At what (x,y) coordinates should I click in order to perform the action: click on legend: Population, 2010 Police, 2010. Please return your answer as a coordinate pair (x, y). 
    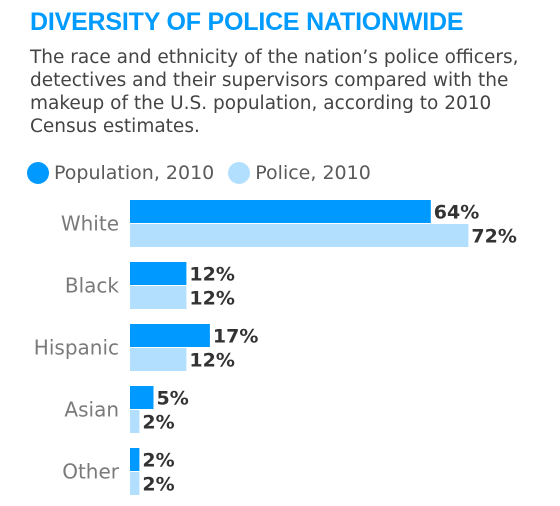
    Looking at the image, I should click on (206, 173).